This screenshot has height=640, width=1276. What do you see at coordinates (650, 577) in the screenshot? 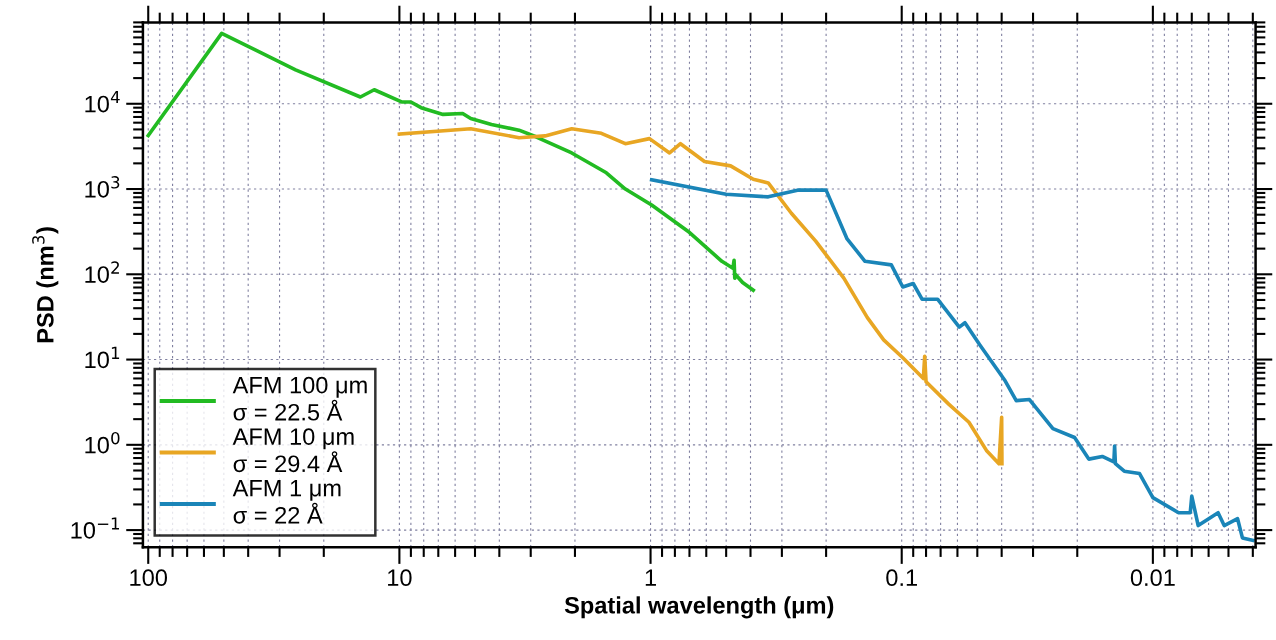
I see `x-tick-label: 1` at bounding box center [650, 577].